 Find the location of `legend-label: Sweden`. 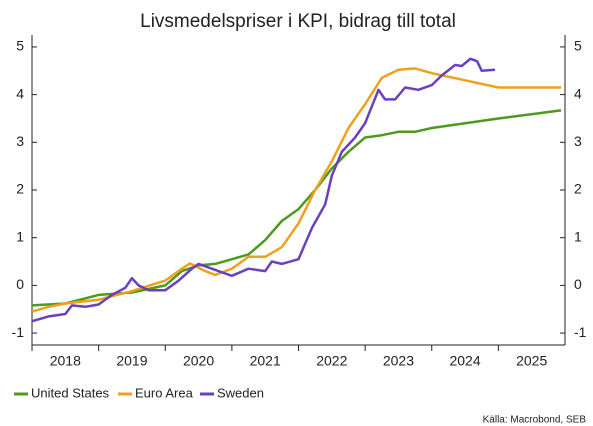

legend-label: Sweden is located at coordinates (240, 392).